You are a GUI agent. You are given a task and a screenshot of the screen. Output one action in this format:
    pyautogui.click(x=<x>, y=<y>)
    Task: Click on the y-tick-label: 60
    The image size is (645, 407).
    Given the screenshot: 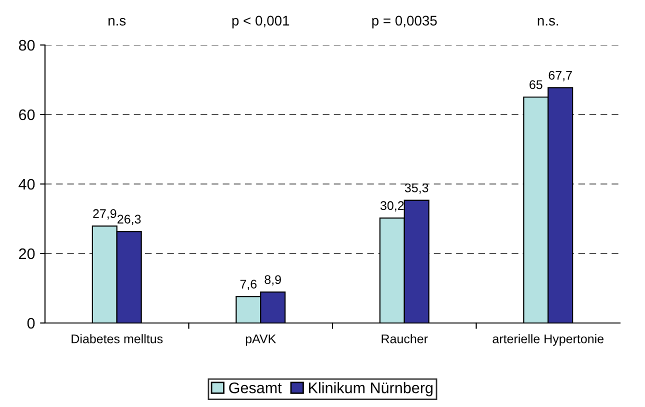 What is the action you would take?
    pyautogui.click(x=27, y=114)
    